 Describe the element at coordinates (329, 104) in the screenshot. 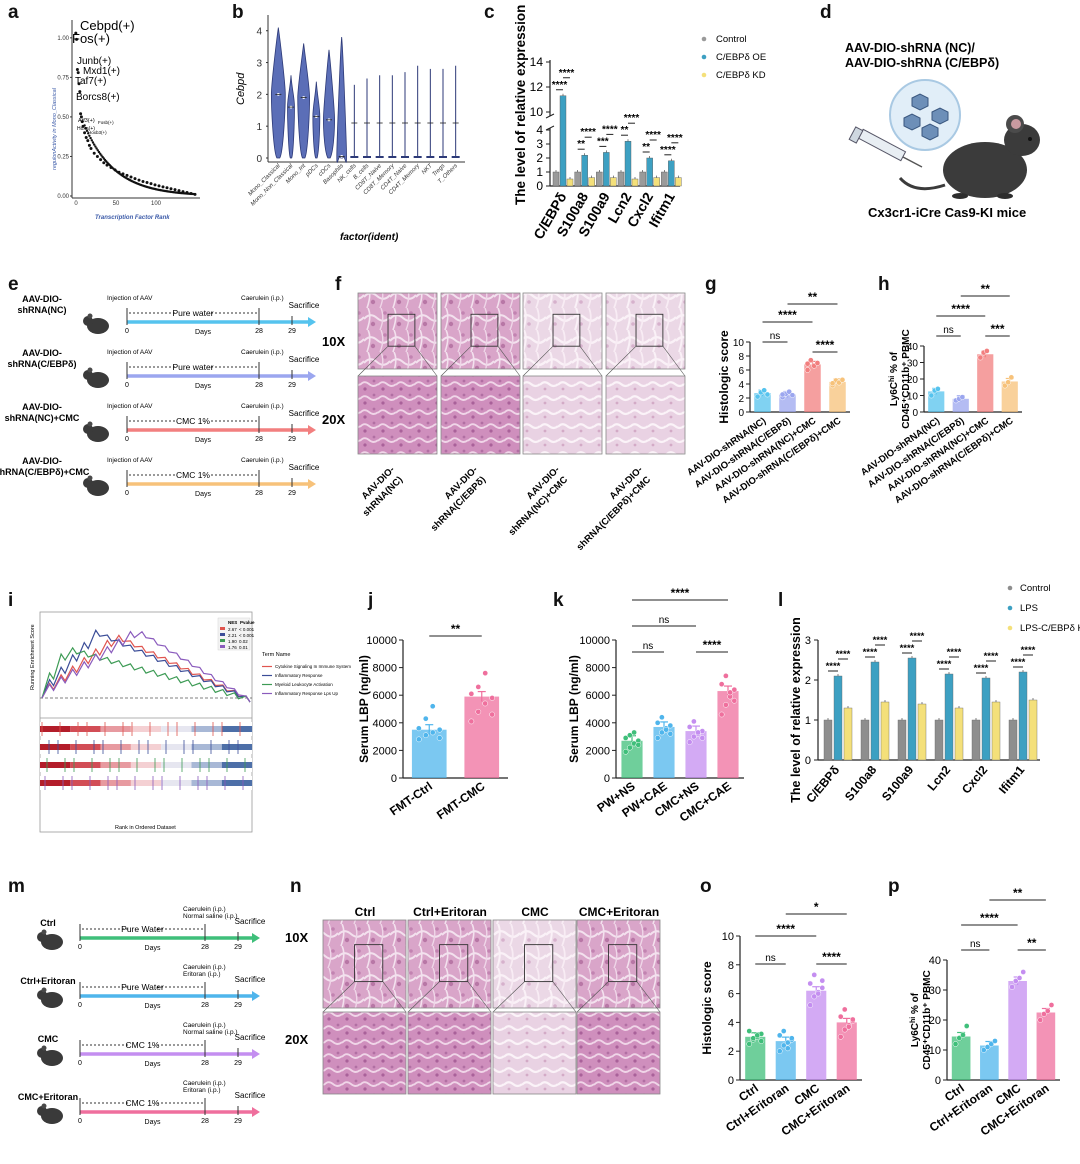

I see `b-violin` at that location.